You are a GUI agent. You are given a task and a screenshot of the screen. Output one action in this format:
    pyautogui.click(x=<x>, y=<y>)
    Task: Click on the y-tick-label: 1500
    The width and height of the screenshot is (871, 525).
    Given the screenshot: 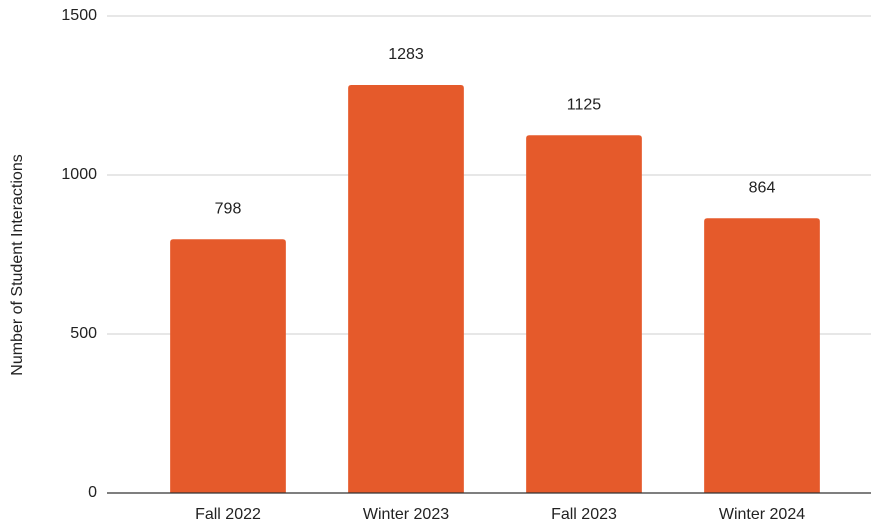 What is the action you would take?
    pyautogui.click(x=79, y=15)
    